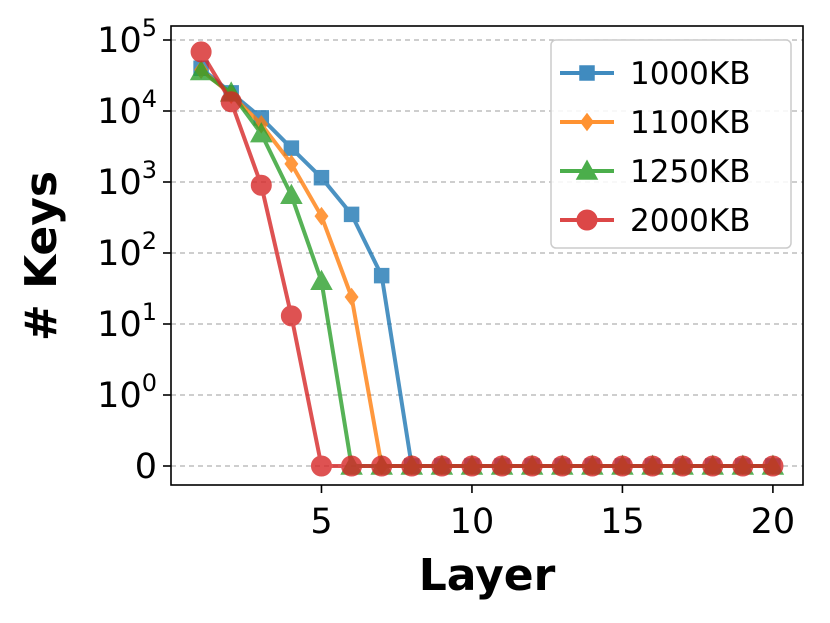 The width and height of the screenshot is (830, 623). I want to click on legend-box, so click(671, 144).